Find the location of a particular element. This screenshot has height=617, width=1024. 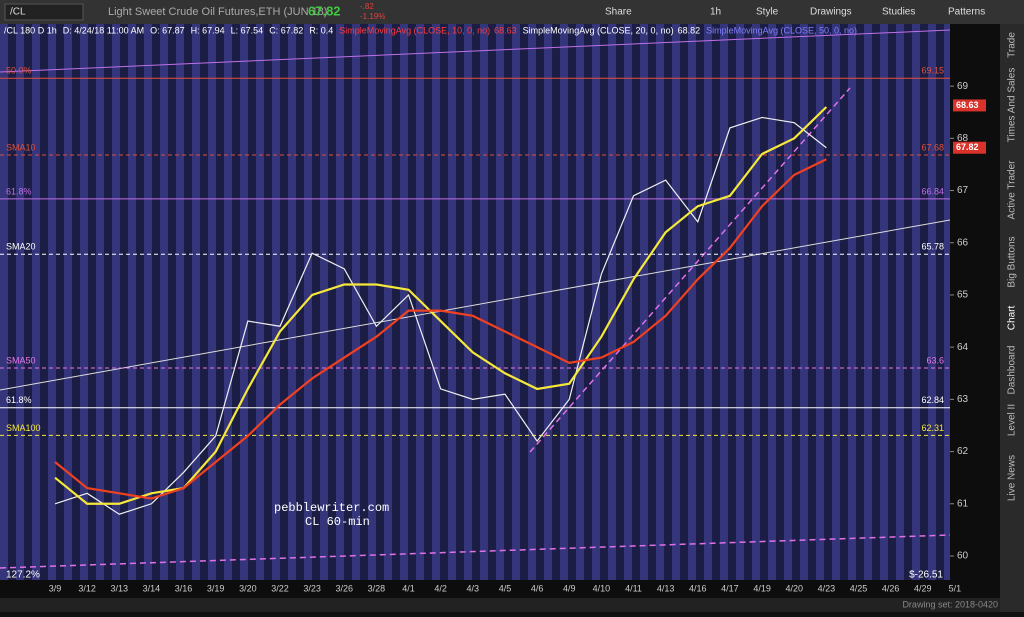

side-tab: Chart is located at coordinates (1012, 318).